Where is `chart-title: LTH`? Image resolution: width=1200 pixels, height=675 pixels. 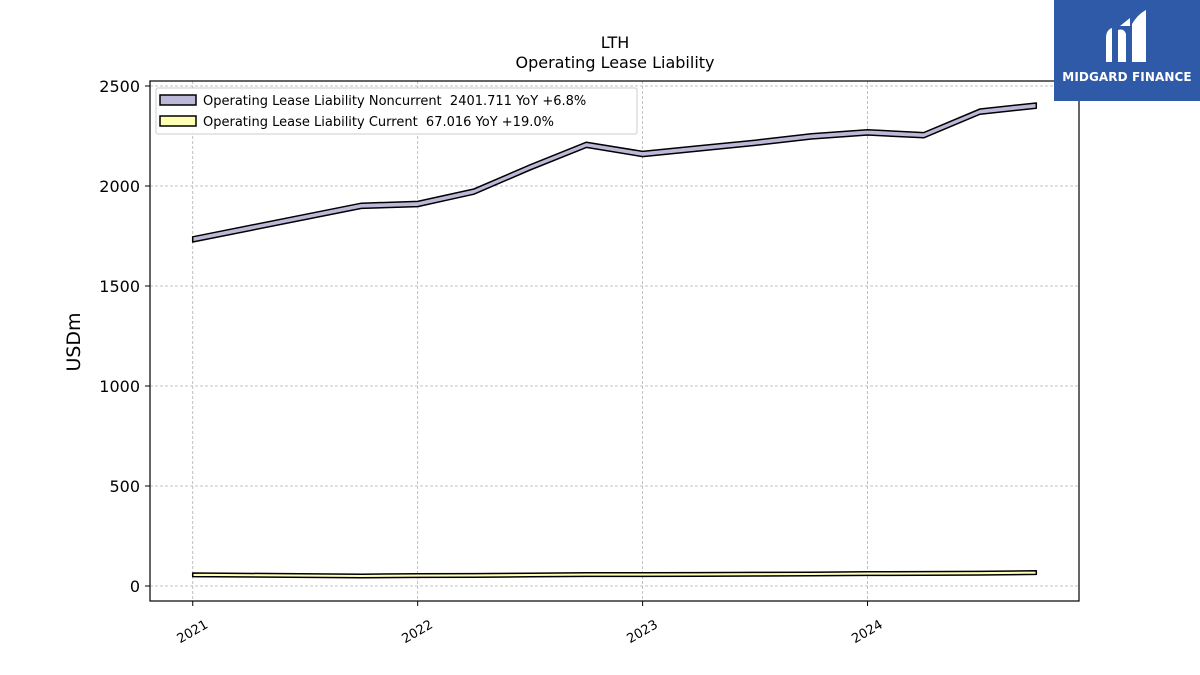
chart-title: LTH is located at coordinates (615, 42).